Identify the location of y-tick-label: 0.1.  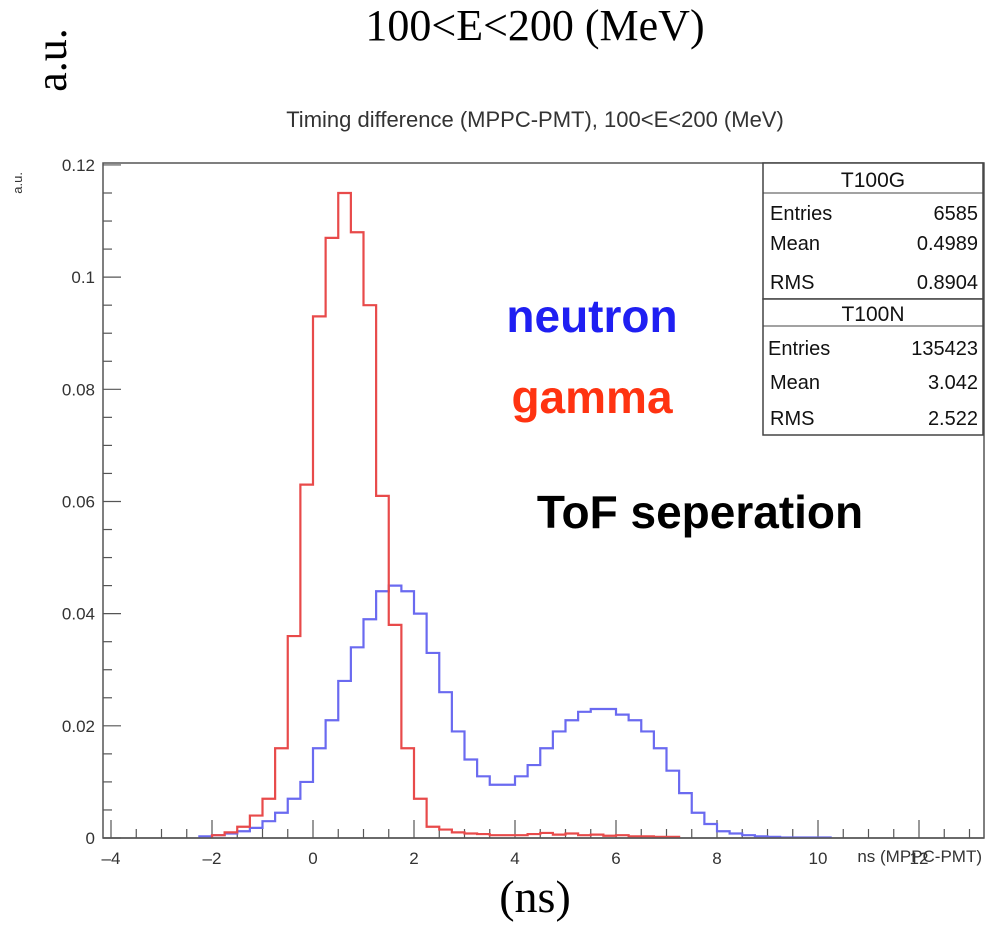
(83, 277).